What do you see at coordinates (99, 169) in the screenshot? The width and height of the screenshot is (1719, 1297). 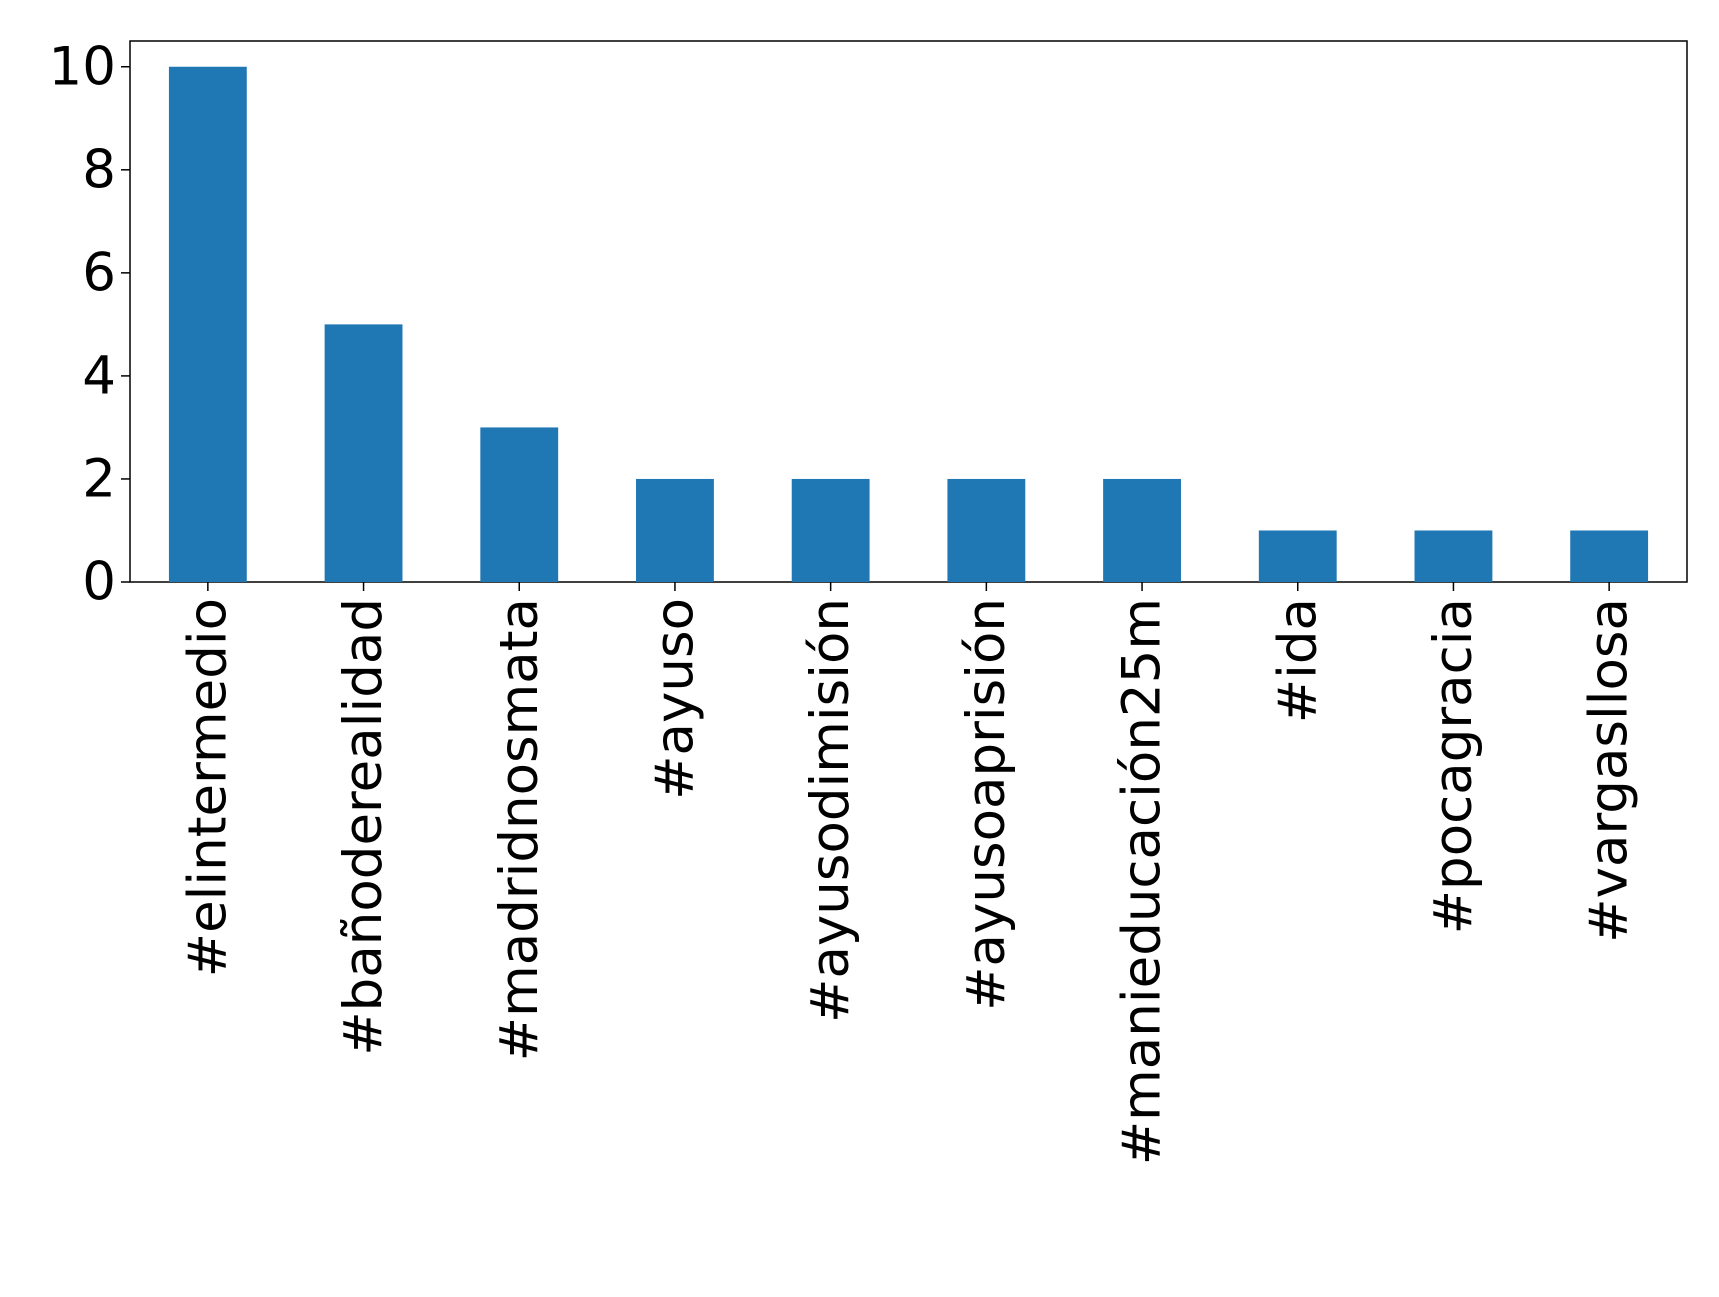 I see `y-tick-label: 8` at bounding box center [99, 169].